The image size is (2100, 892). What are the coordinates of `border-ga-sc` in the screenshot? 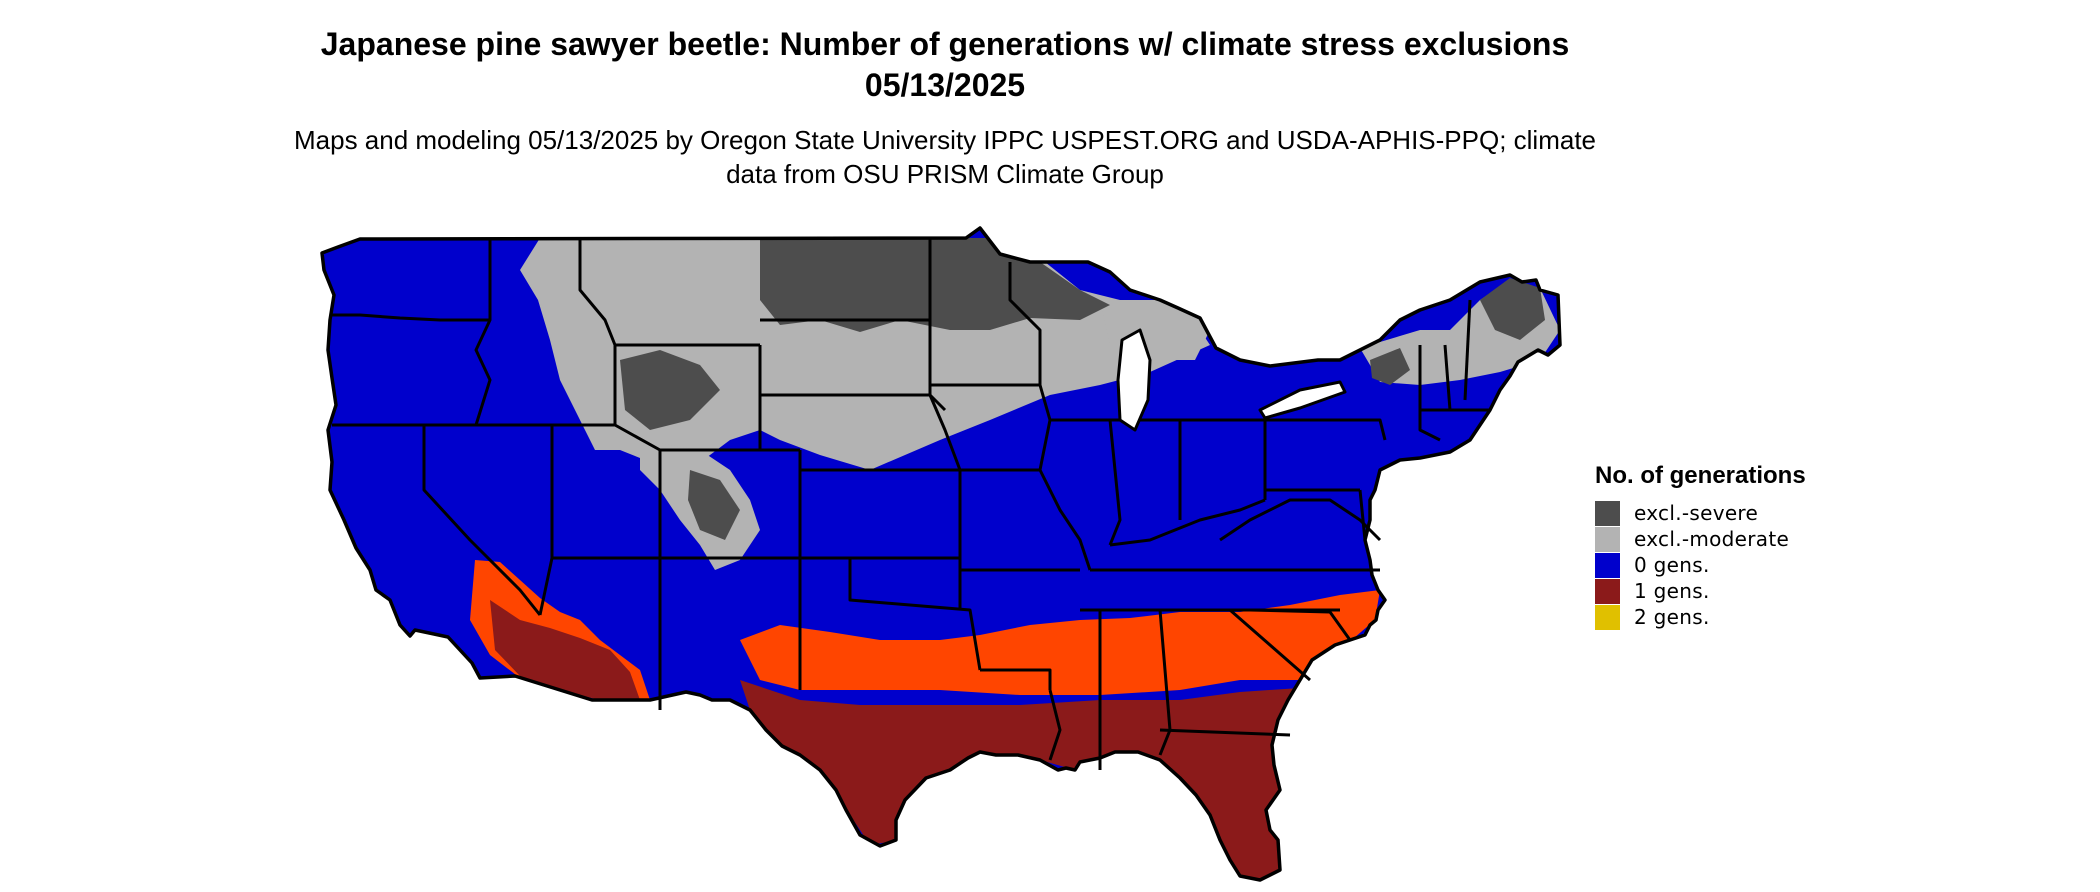 It's located at (1270, 645).